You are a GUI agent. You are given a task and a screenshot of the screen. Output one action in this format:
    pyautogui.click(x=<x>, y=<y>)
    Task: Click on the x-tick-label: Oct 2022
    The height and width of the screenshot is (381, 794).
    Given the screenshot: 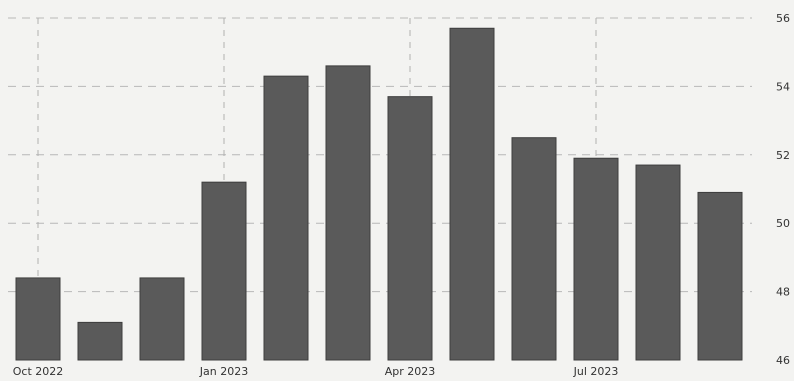 What is the action you would take?
    pyautogui.click(x=38, y=371)
    